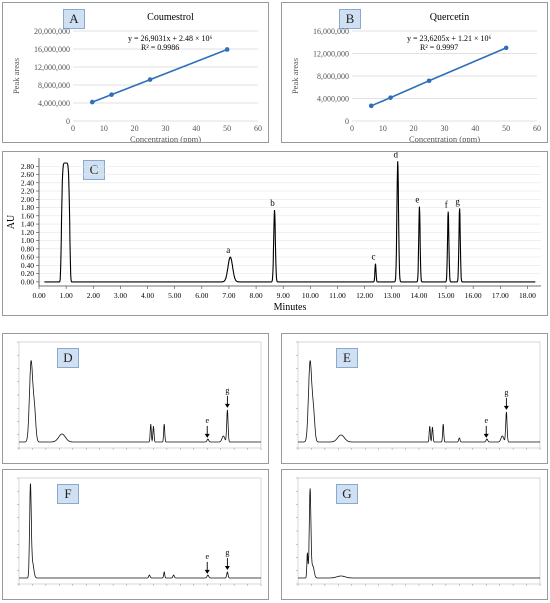  What do you see at coordinates (74, 19) in the screenshot?
I see `panel-label-a: A` at bounding box center [74, 19].